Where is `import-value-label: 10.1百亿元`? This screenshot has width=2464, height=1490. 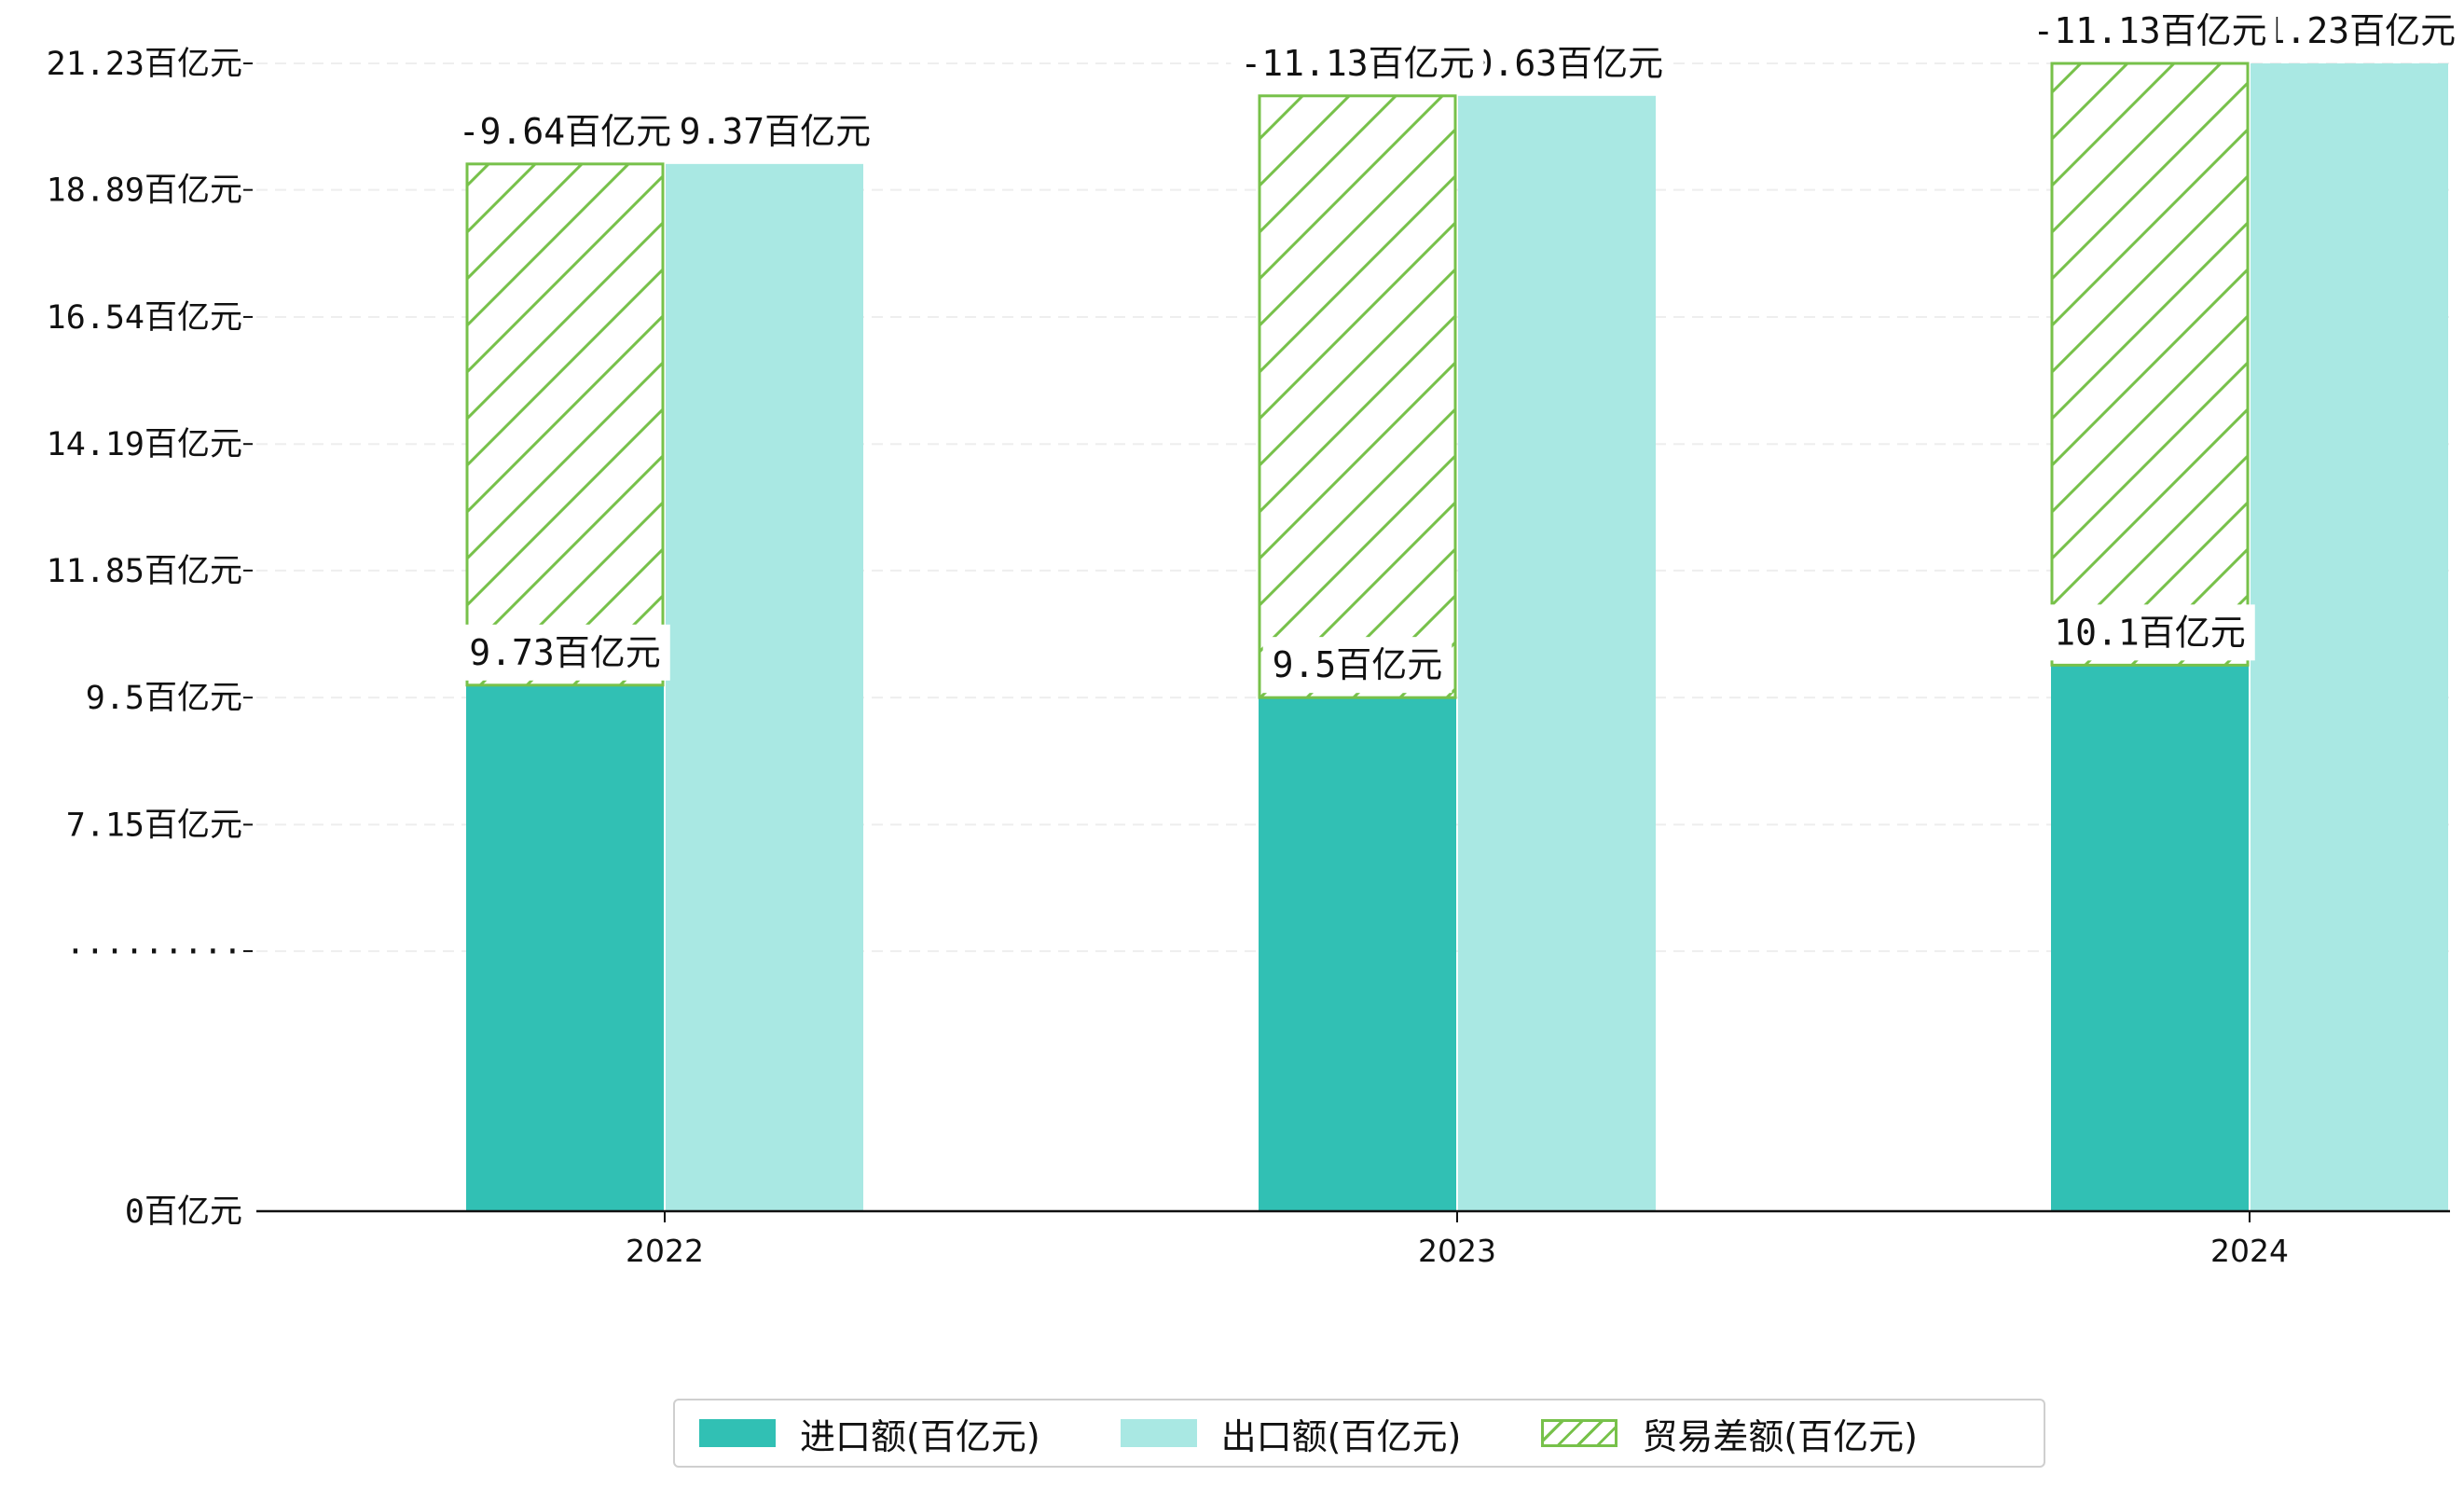 import-value-label: 10.1百亿元 is located at coordinates (2149, 632).